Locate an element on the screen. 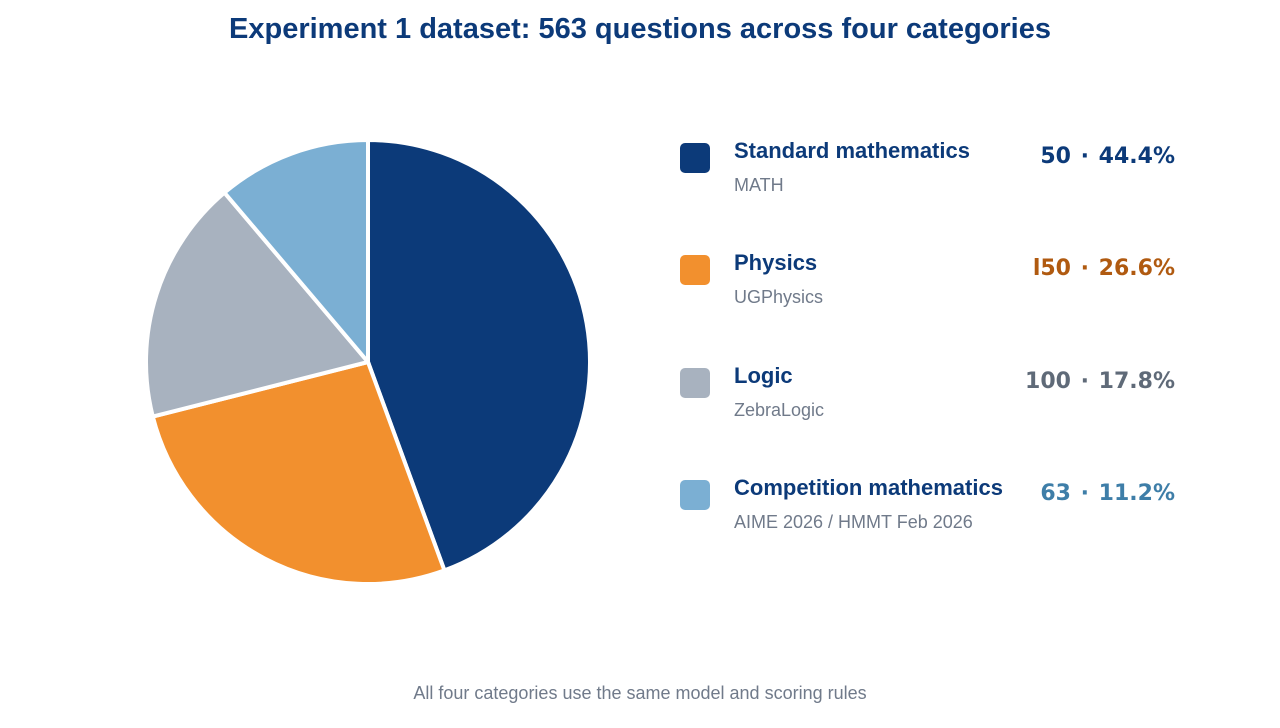  legend-source: MATH is located at coordinates (759, 185).